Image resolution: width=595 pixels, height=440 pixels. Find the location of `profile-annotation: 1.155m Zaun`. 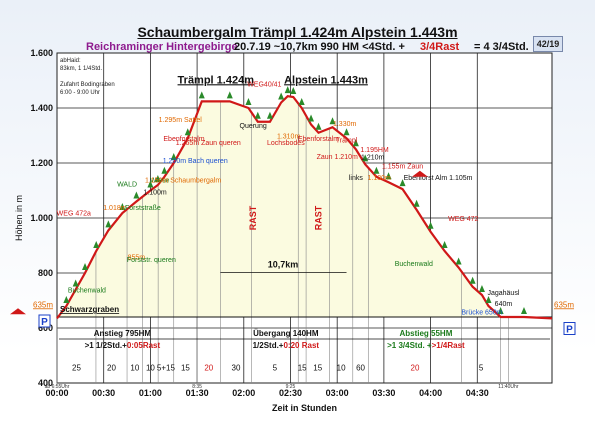

profile-annotation: 1.155m Zaun is located at coordinates (402, 167).